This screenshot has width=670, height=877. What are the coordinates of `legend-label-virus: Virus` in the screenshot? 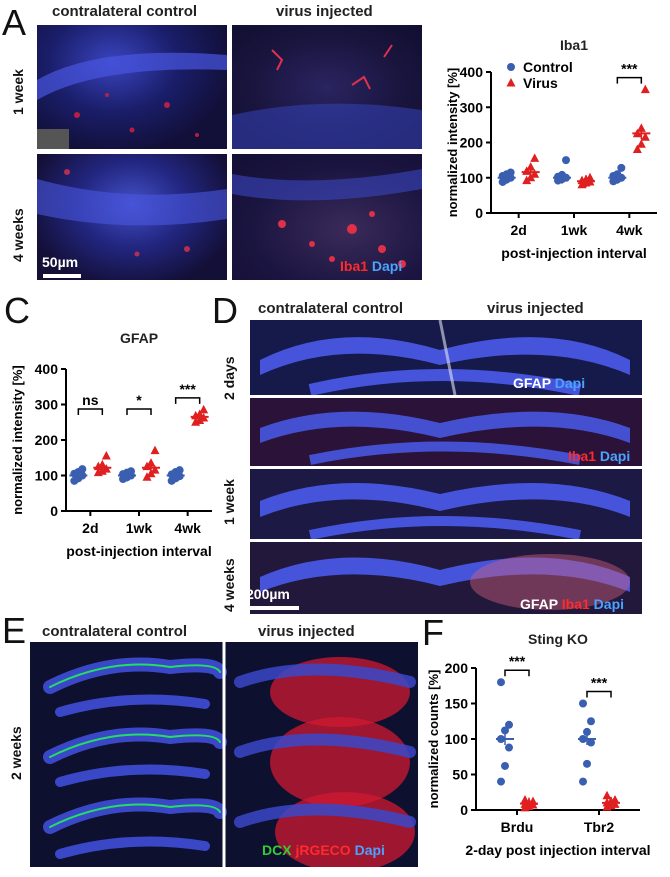 It's located at (540, 83).